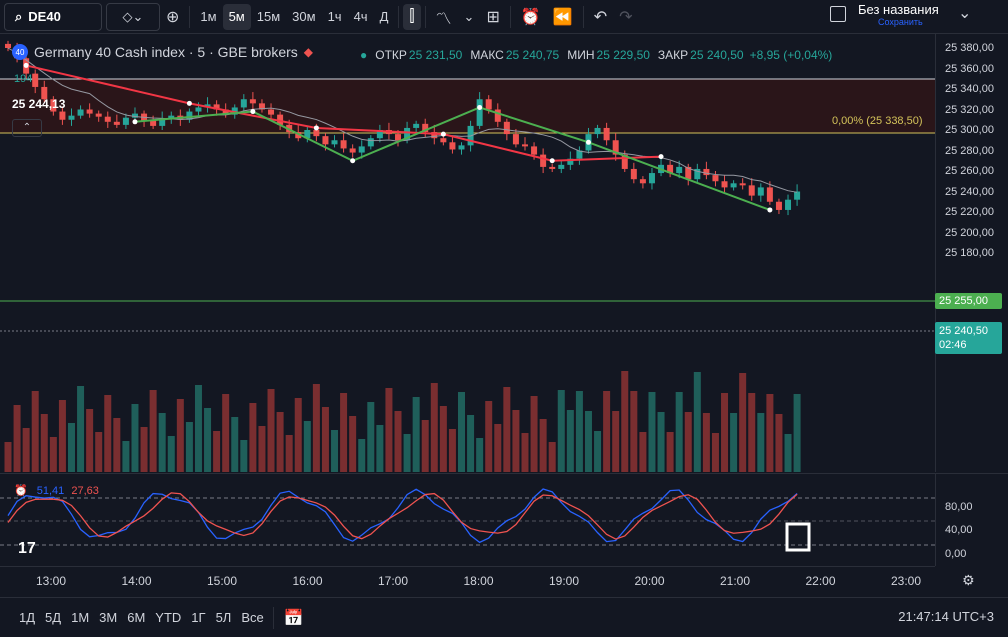 This screenshot has height=637, width=1008. I want to click on osc-d-line, so click(402, 516).